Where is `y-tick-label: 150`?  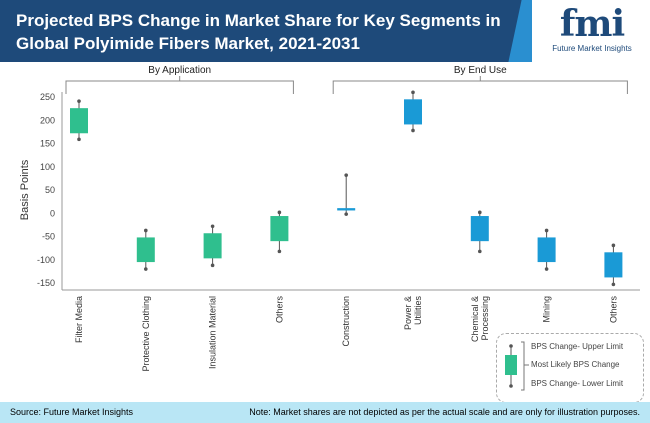
y-tick-label: 150 is located at coordinates (47, 144).